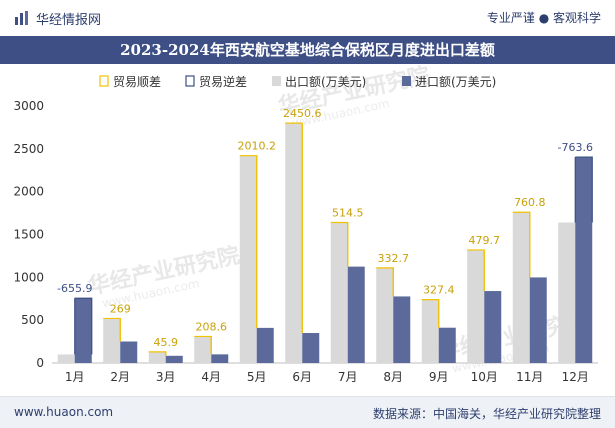  What do you see at coordinates (348, 377) in the screenshot?
I see `x-tick-label: 7月` at bounding box center [348, 377].